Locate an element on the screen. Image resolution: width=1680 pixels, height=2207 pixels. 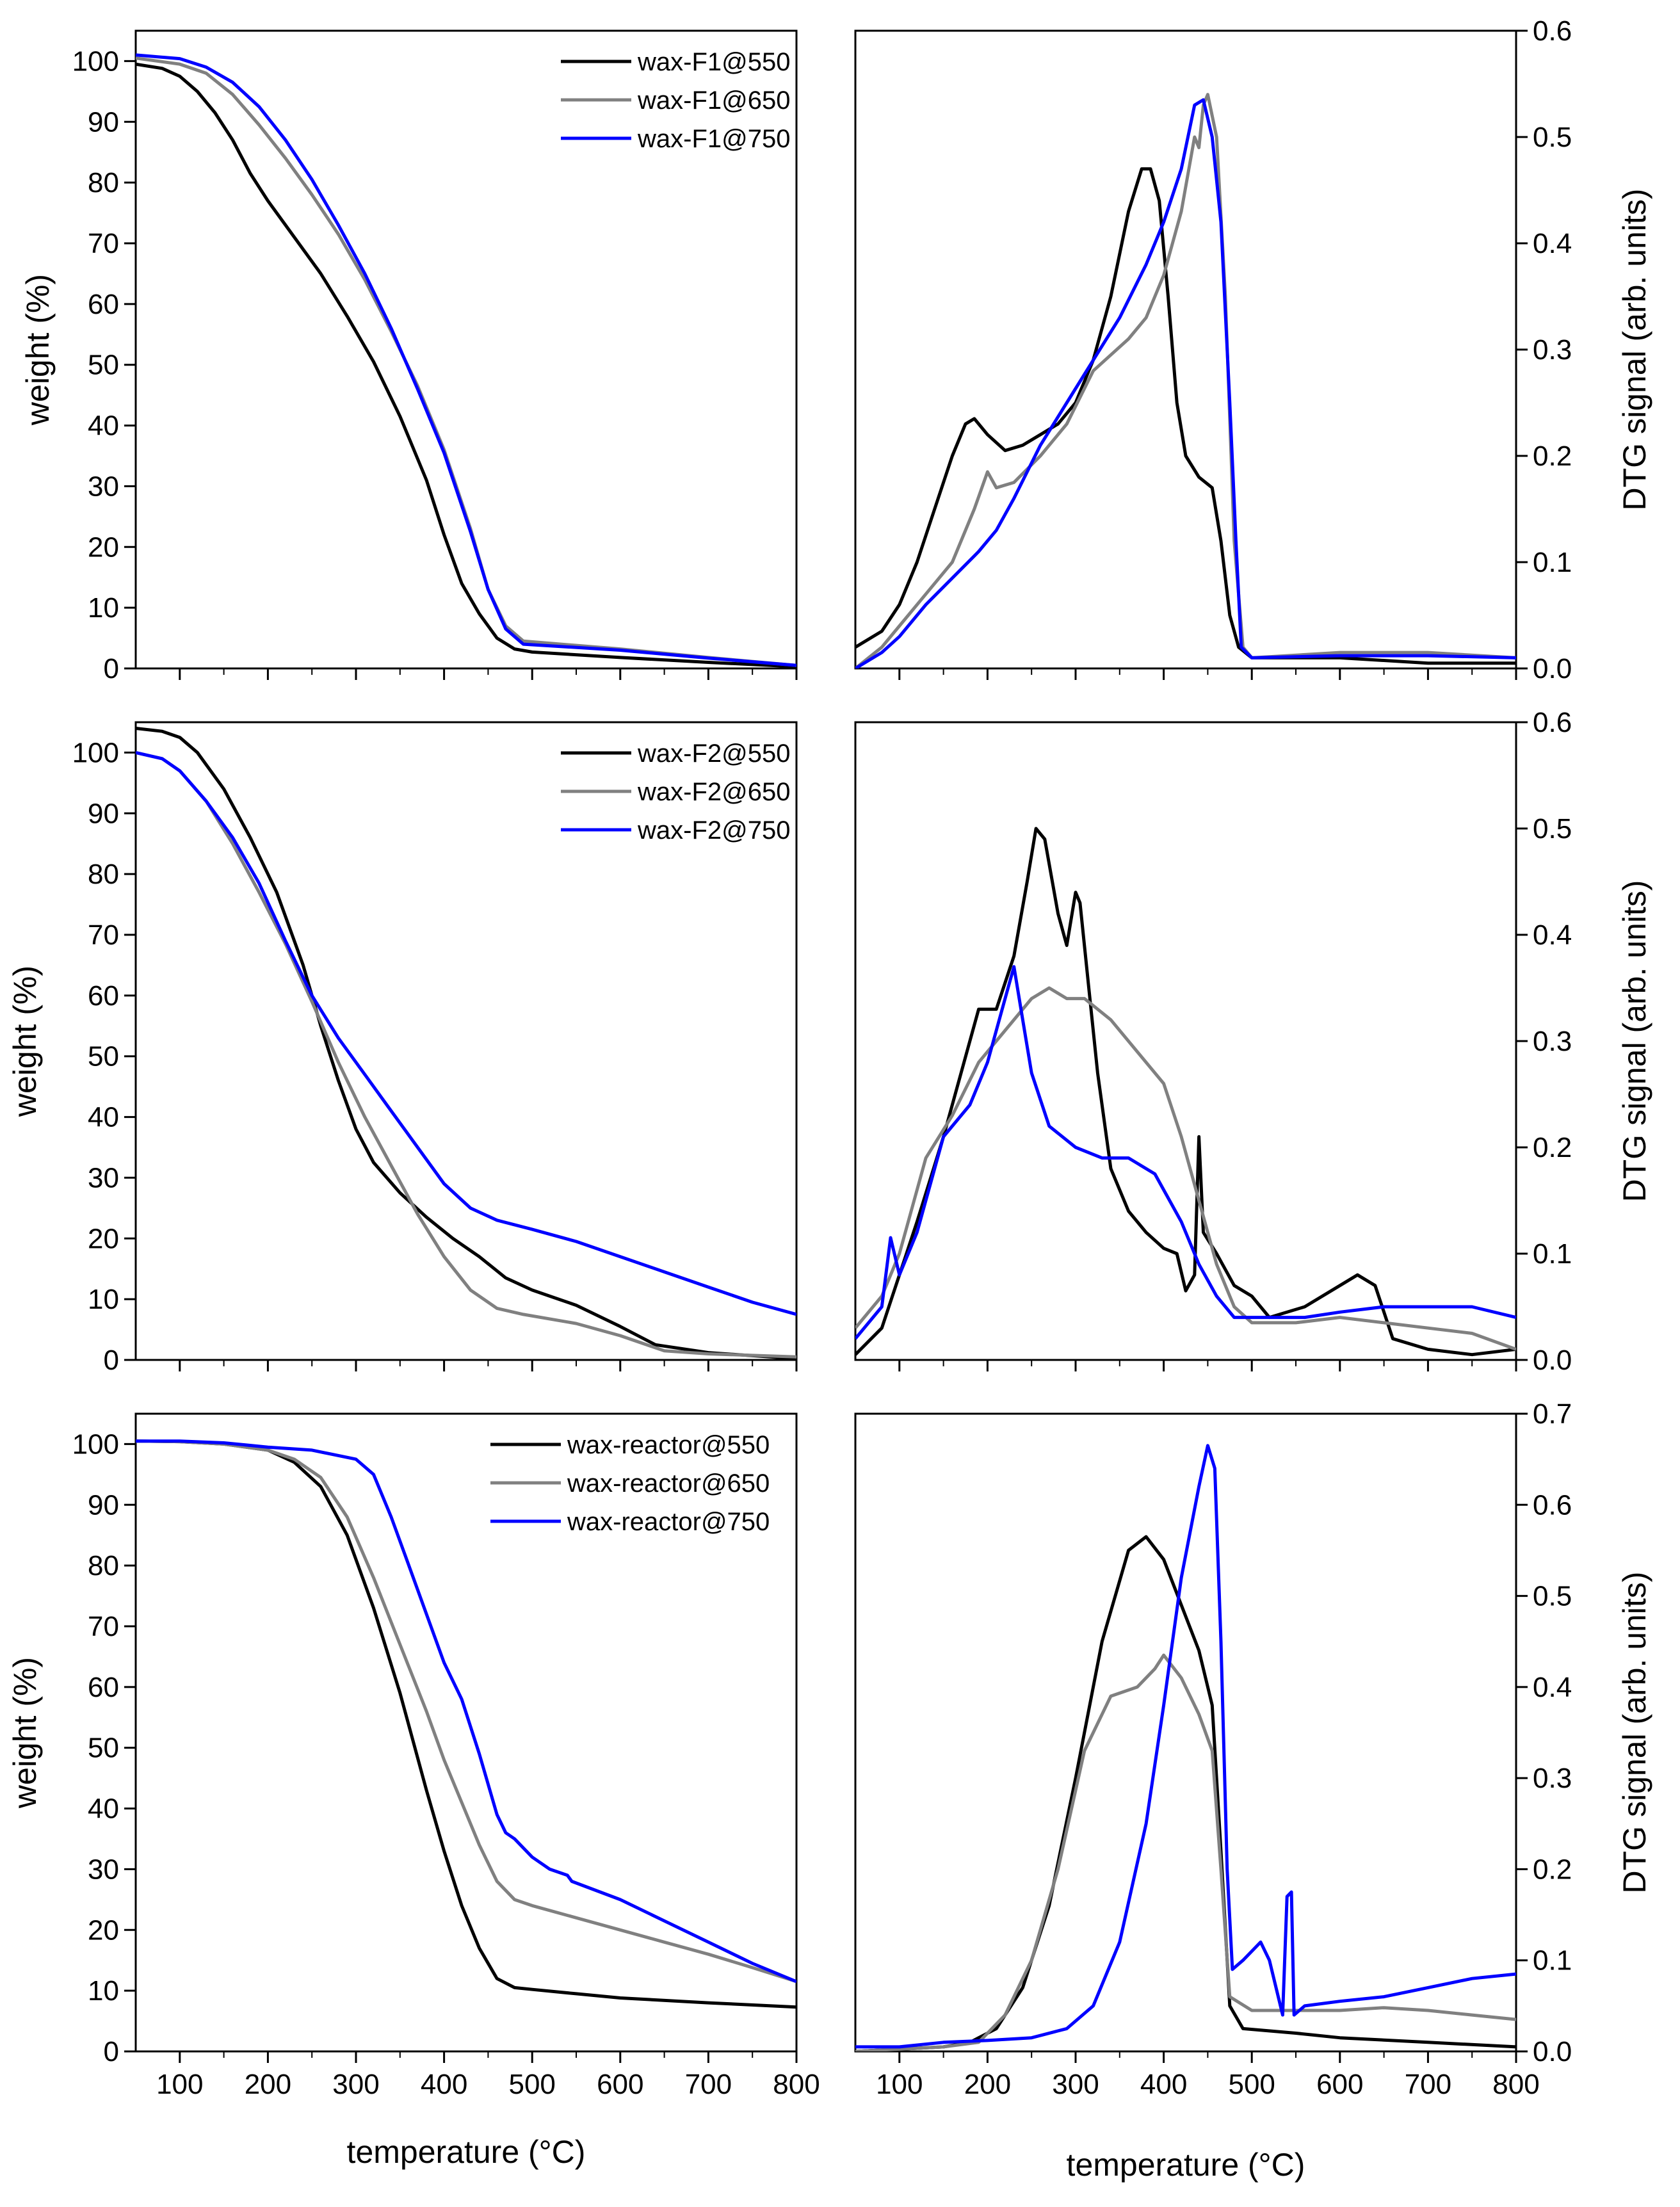
series-line-wax-F1@650 is located at coordinates (1185, 380).